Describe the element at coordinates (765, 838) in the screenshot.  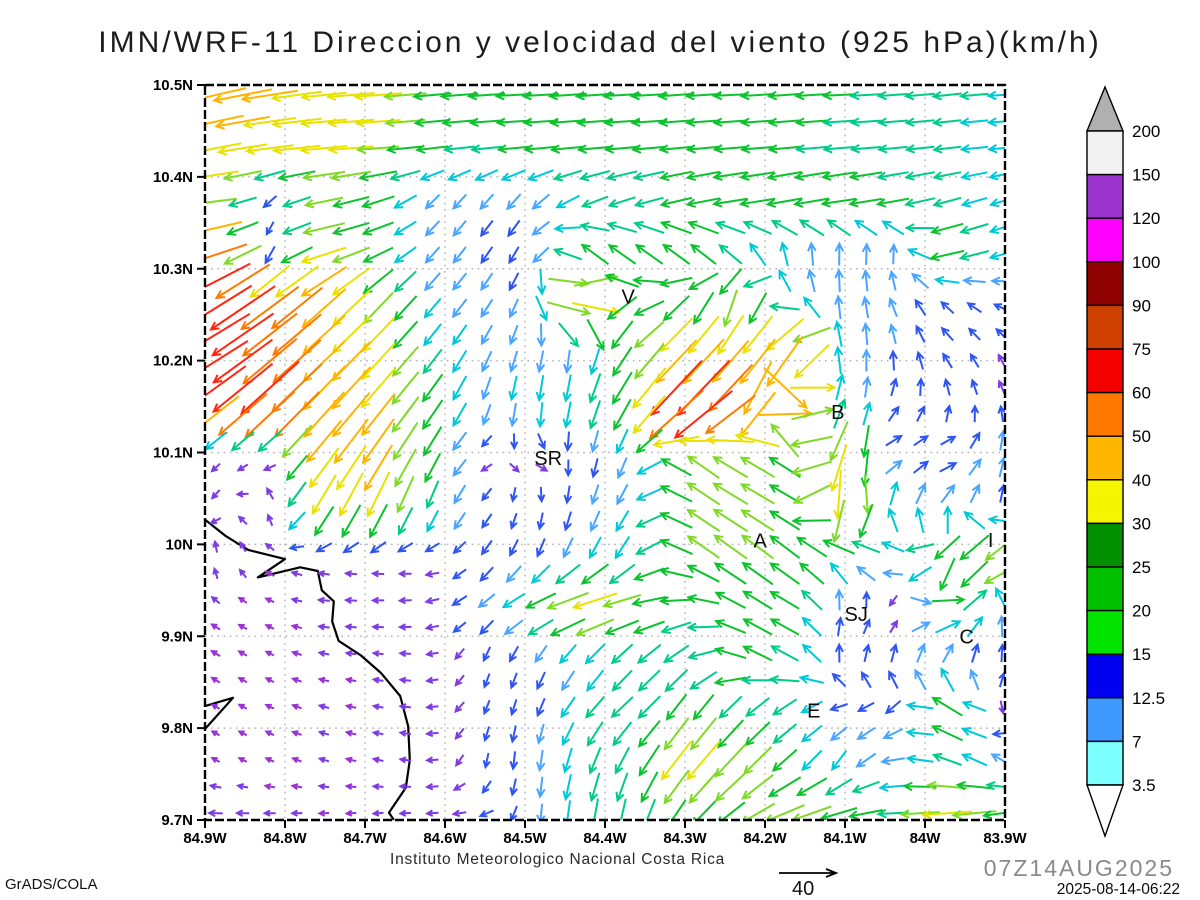
I see `x-tick-label: 84.2W` at that location.